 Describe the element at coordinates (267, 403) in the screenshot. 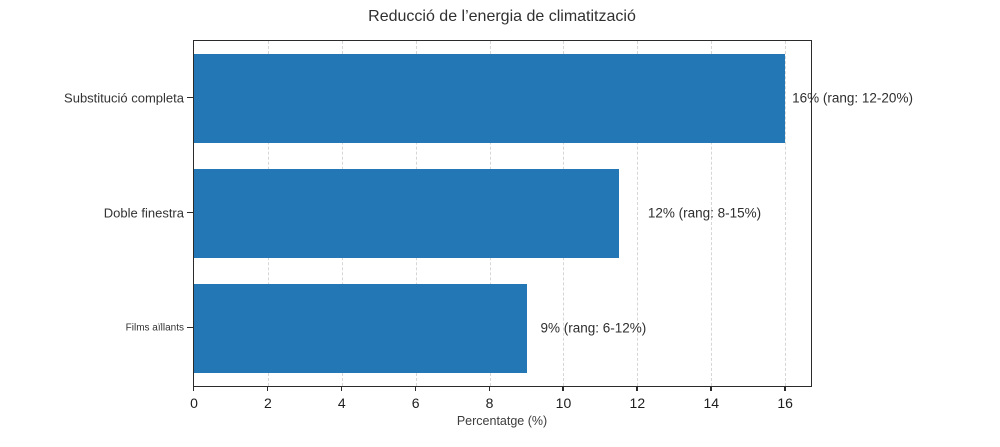

I see `x-tick-label-2: 2` at that location.